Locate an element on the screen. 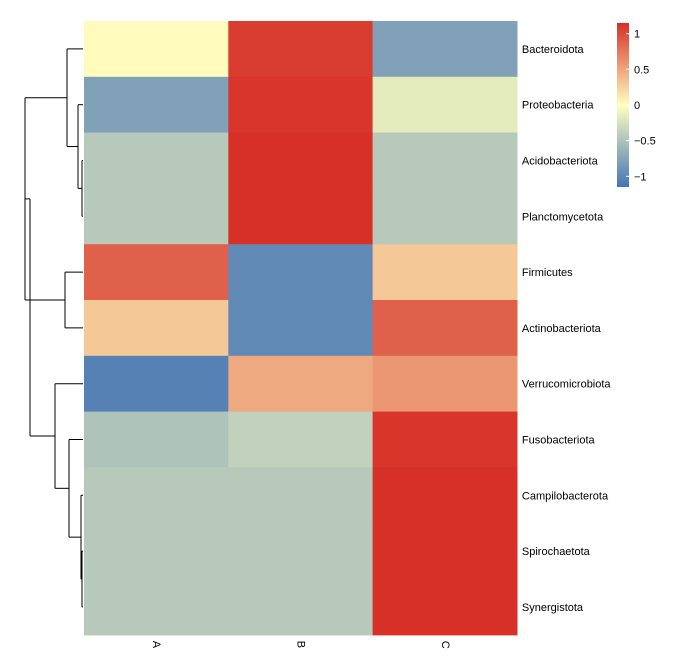 Image resolution: width=696 pixels, height=670 pixels. column-label: B is located at coordinates (301, 644).